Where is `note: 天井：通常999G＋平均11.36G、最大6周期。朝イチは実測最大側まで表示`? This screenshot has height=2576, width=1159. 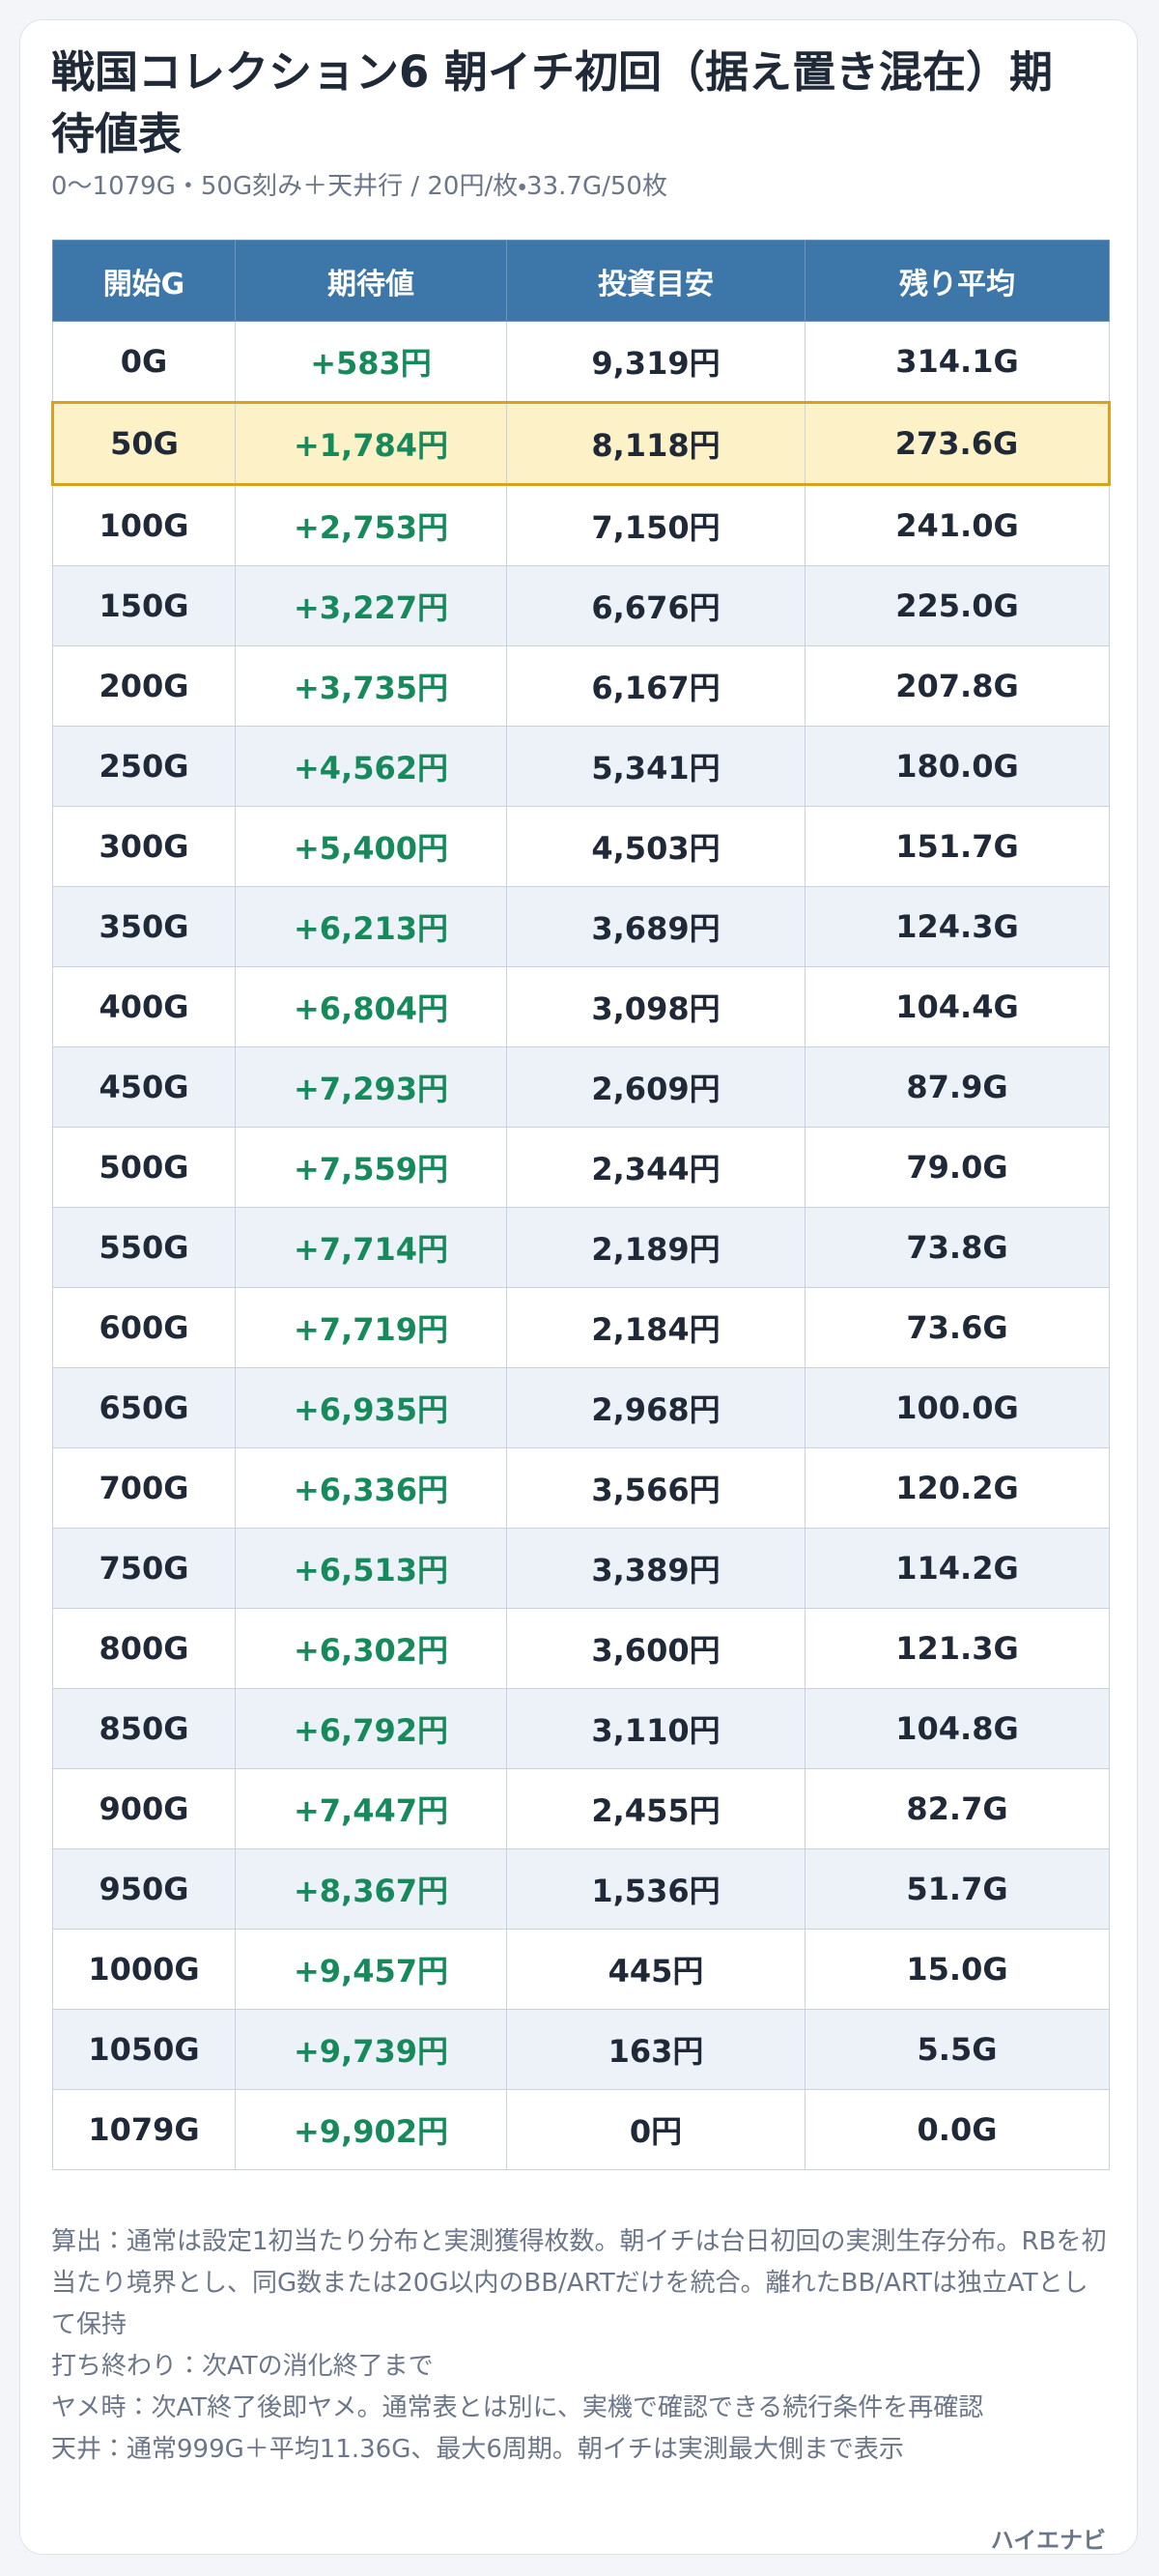
note: 天井：通常999G＋平均11.36G、最大6周期。朝イチは実測最大側まで表示 is located at coordinates (478, 2450).